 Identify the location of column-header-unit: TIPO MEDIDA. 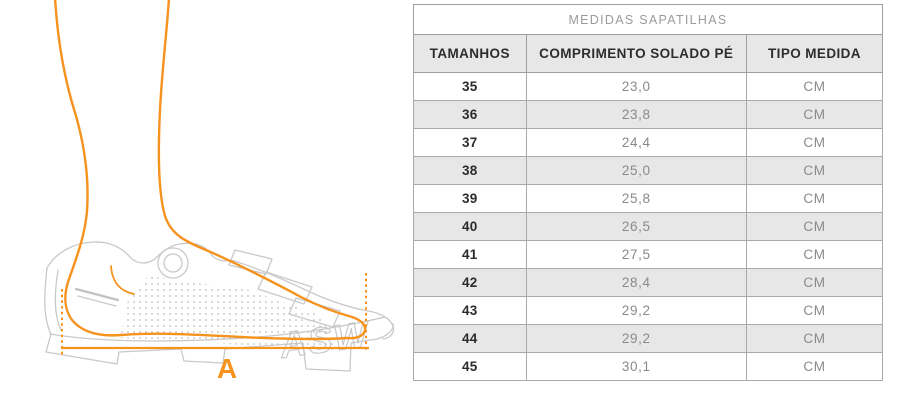
(814, 53).